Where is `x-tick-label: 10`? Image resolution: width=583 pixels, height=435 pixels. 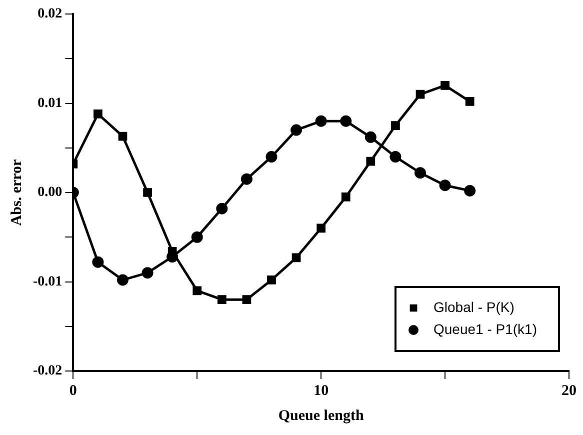 x-tick-label: 10 is located at coordinates (321, 390).